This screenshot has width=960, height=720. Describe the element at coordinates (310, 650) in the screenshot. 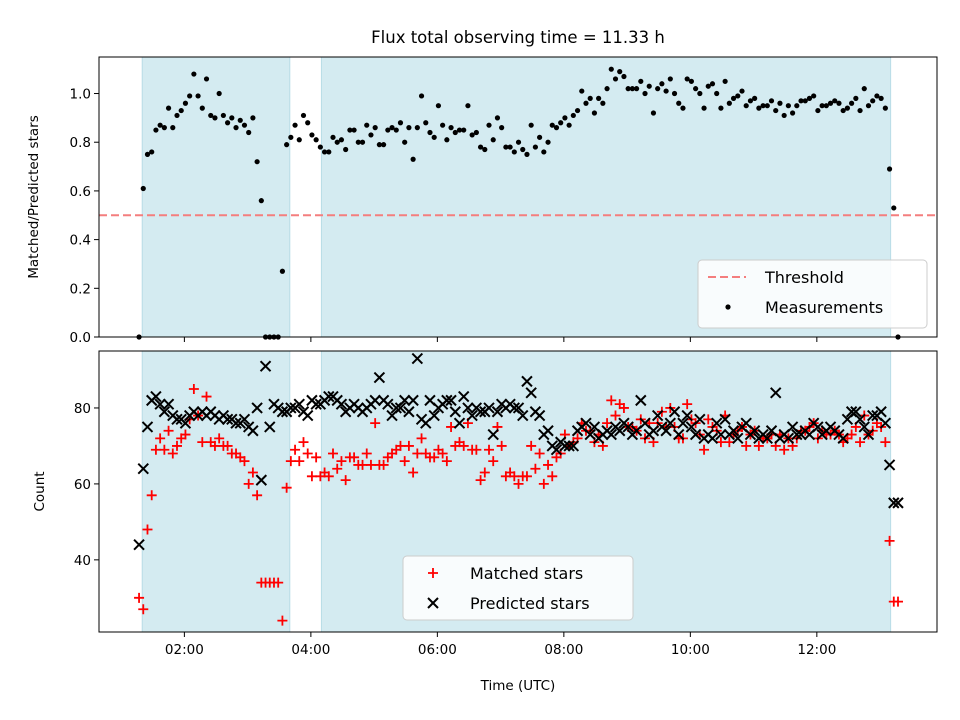

I see `x-tick-label: 04:00` at that location.